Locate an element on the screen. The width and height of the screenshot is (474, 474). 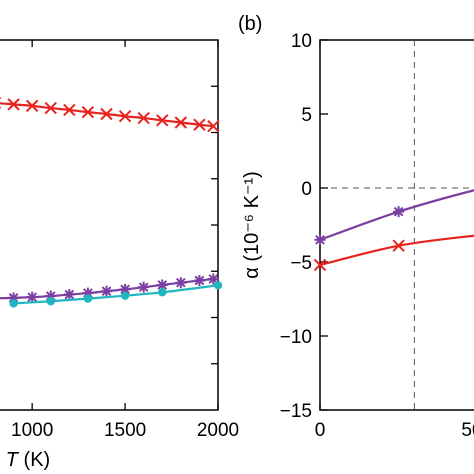
y-tick-label: −15 is located at coordinates (296, 411).